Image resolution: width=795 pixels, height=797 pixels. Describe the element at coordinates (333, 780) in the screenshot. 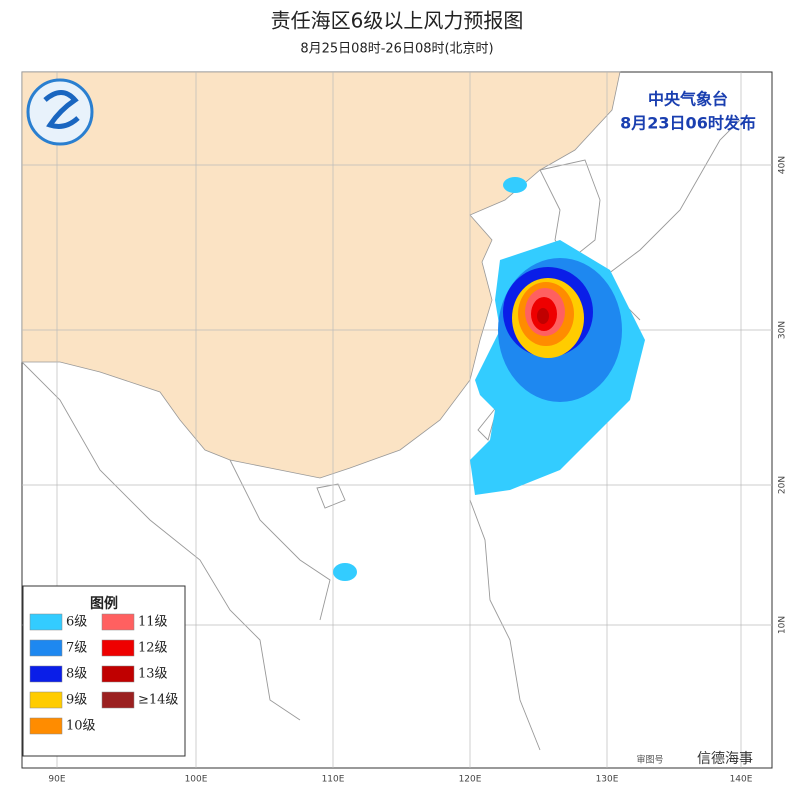

I see `lon-label: 110E` at that location.